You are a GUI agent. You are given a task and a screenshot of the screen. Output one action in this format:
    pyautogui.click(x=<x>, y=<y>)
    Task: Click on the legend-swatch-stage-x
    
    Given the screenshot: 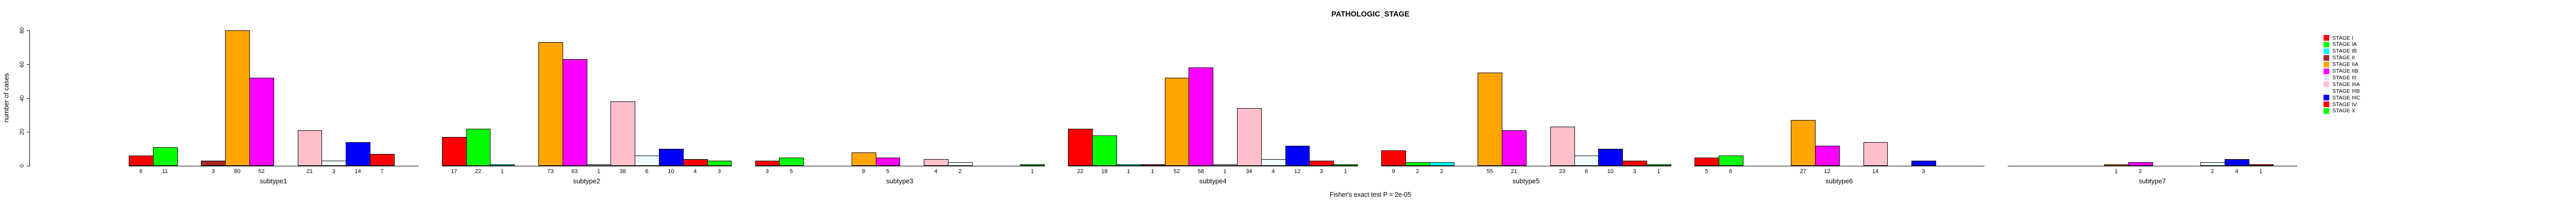 What is the action you would take?
    pyautogui.click(x=2327, y=111)
    